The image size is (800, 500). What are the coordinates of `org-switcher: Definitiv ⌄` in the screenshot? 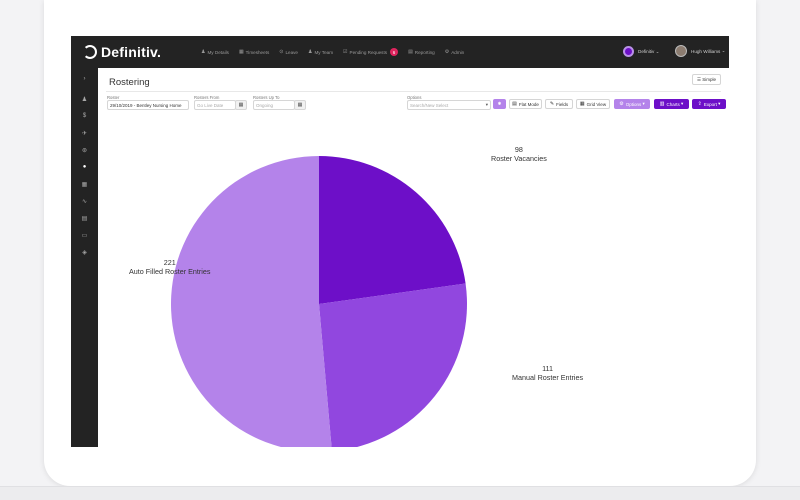 It's located at (641, 51).